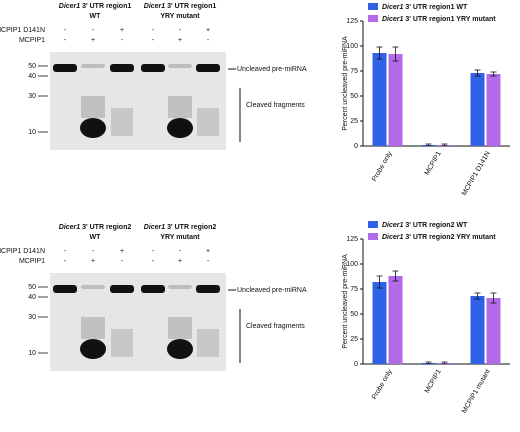 The height and width of the screenshot is (432, 520). I want to click on y-tick-label: 125, so click(352, 239).